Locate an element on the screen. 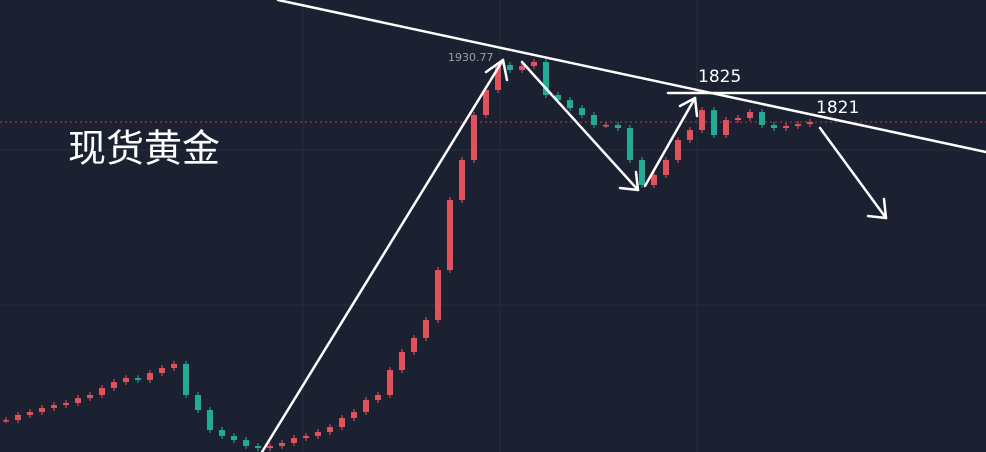 The image size is (986, 452). level-label: 1825 is located at coordinates (719, 77).